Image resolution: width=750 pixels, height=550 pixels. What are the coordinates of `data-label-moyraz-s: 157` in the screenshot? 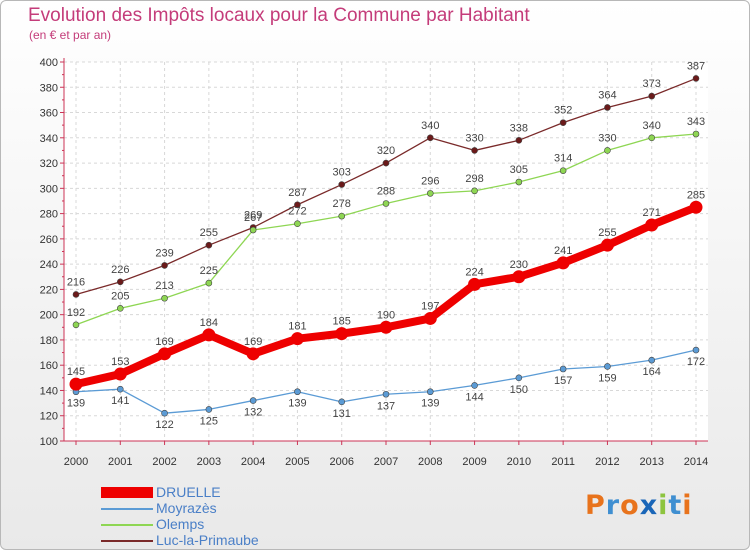 It's located at (563, 381).